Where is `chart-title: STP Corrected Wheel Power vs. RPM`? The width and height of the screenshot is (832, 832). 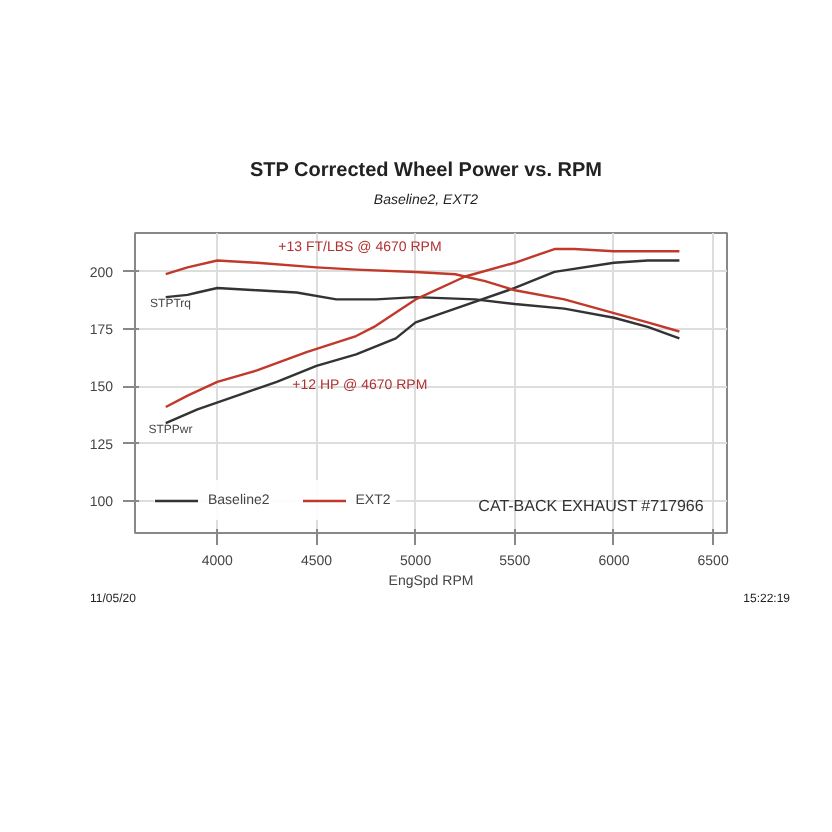
chart-title: STP Corrected Wheel Power vs. RPM is located at coordinates (426, 172).